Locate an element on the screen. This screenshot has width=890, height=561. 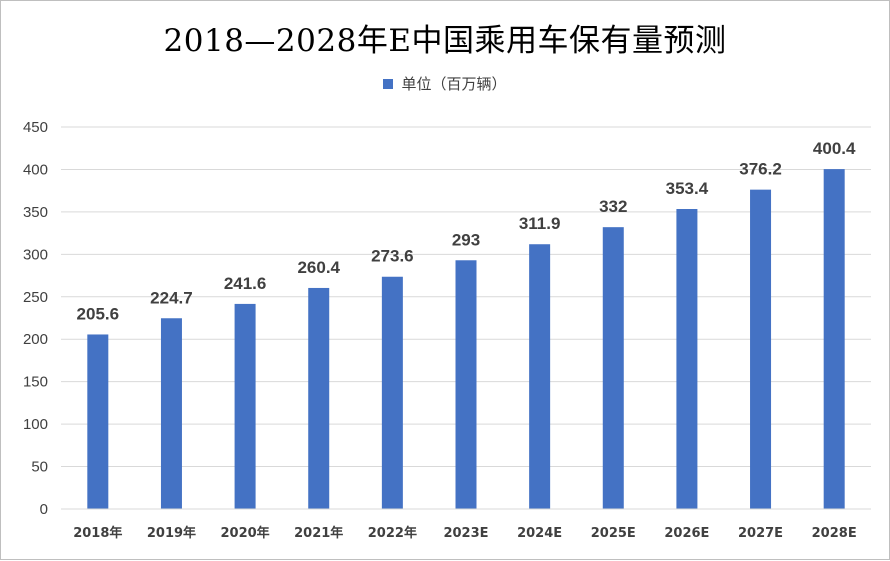
chart-legend: 单位（百万辆） is located at coordinates (445, 83).